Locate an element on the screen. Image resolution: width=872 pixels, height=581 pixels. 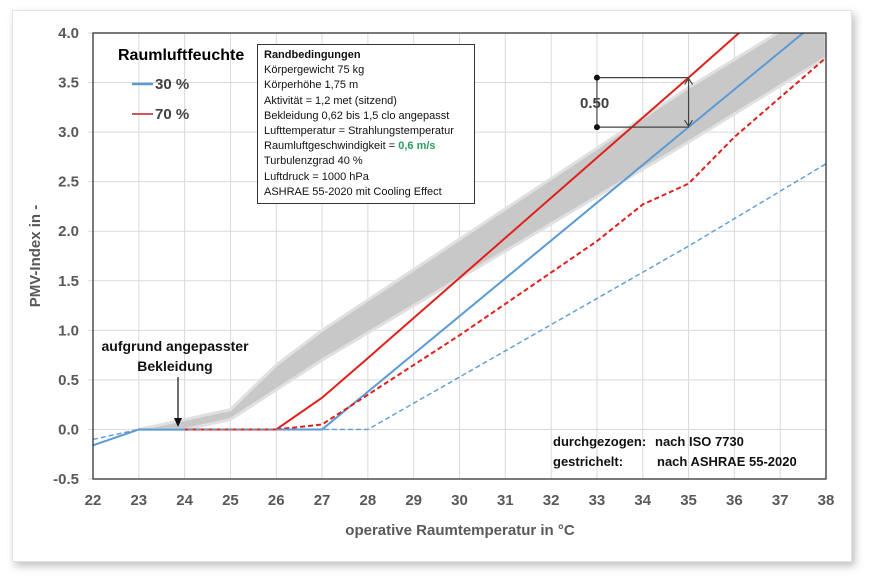
x-tick-label: 26 is located at coordinates (276, 500).